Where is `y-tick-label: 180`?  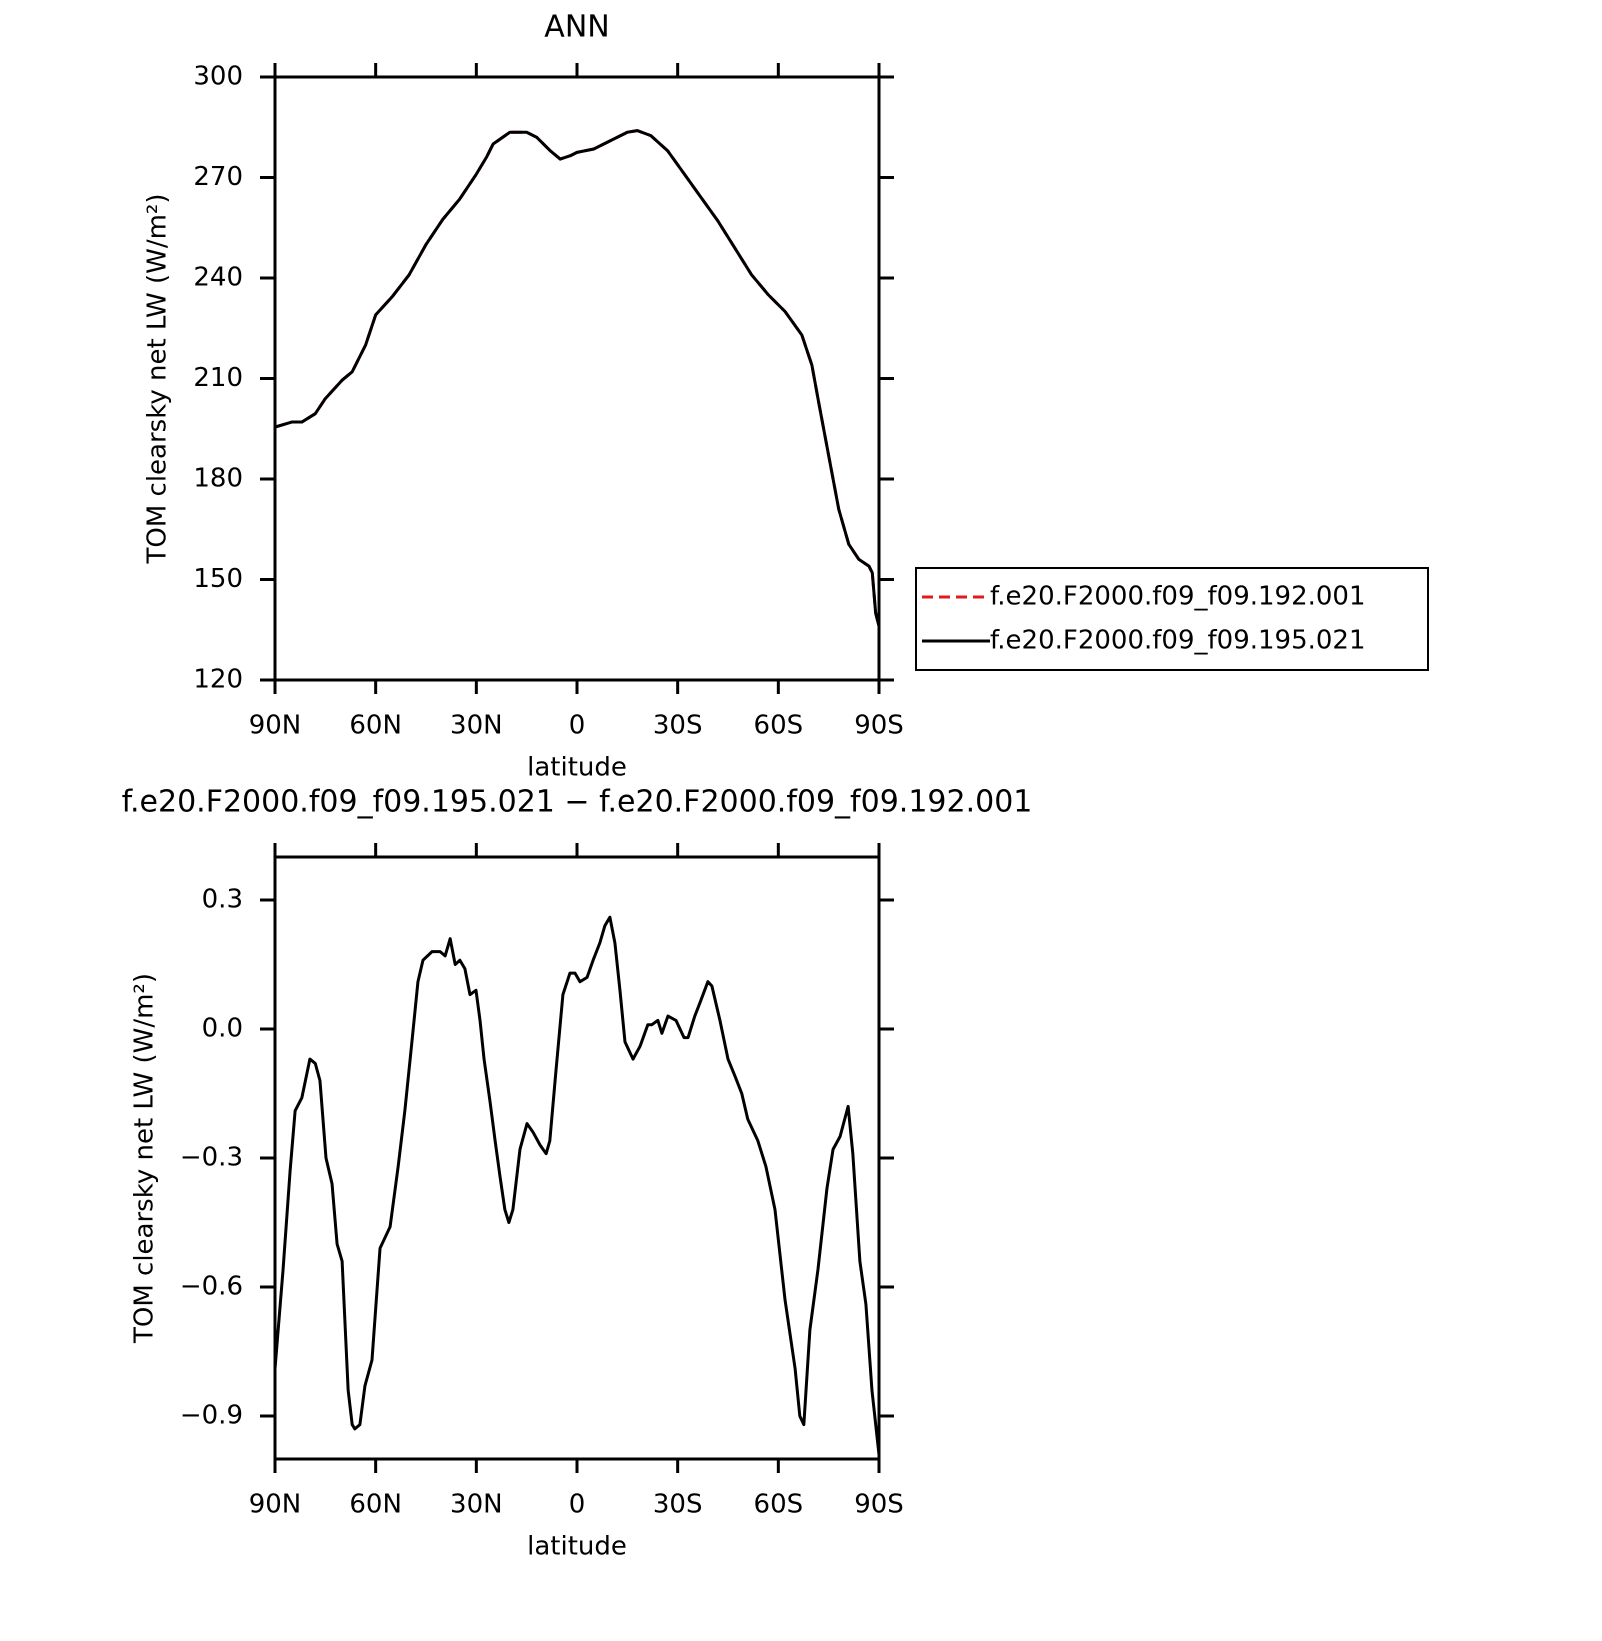 y-tick-label: 180 is located at coordinates (218, 479).